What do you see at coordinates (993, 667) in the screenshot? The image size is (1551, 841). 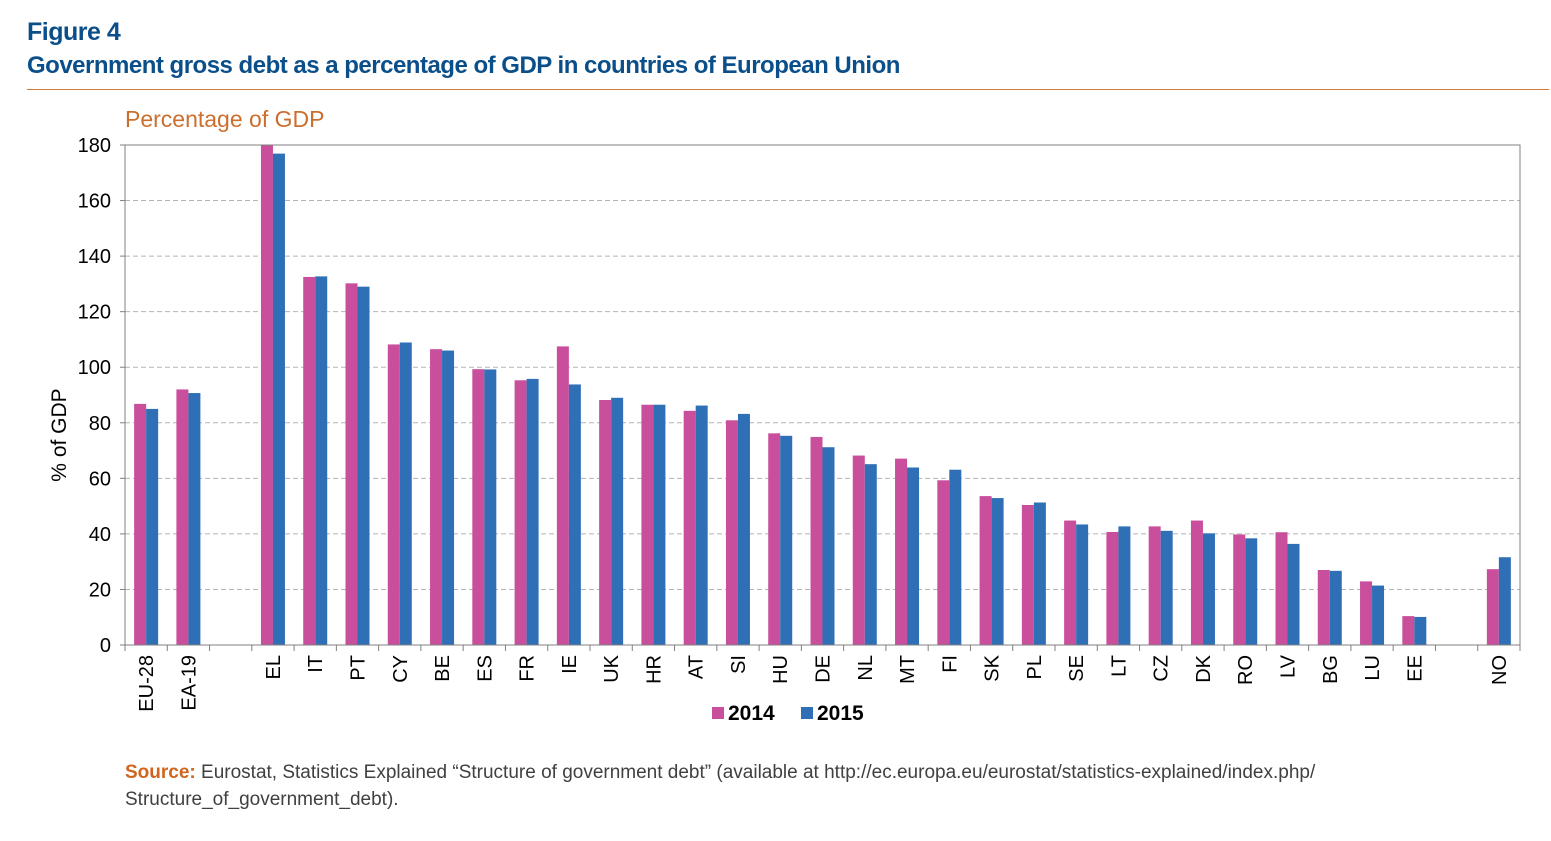 I see `x-tick-label: SK` at bounding box center [993, 667].